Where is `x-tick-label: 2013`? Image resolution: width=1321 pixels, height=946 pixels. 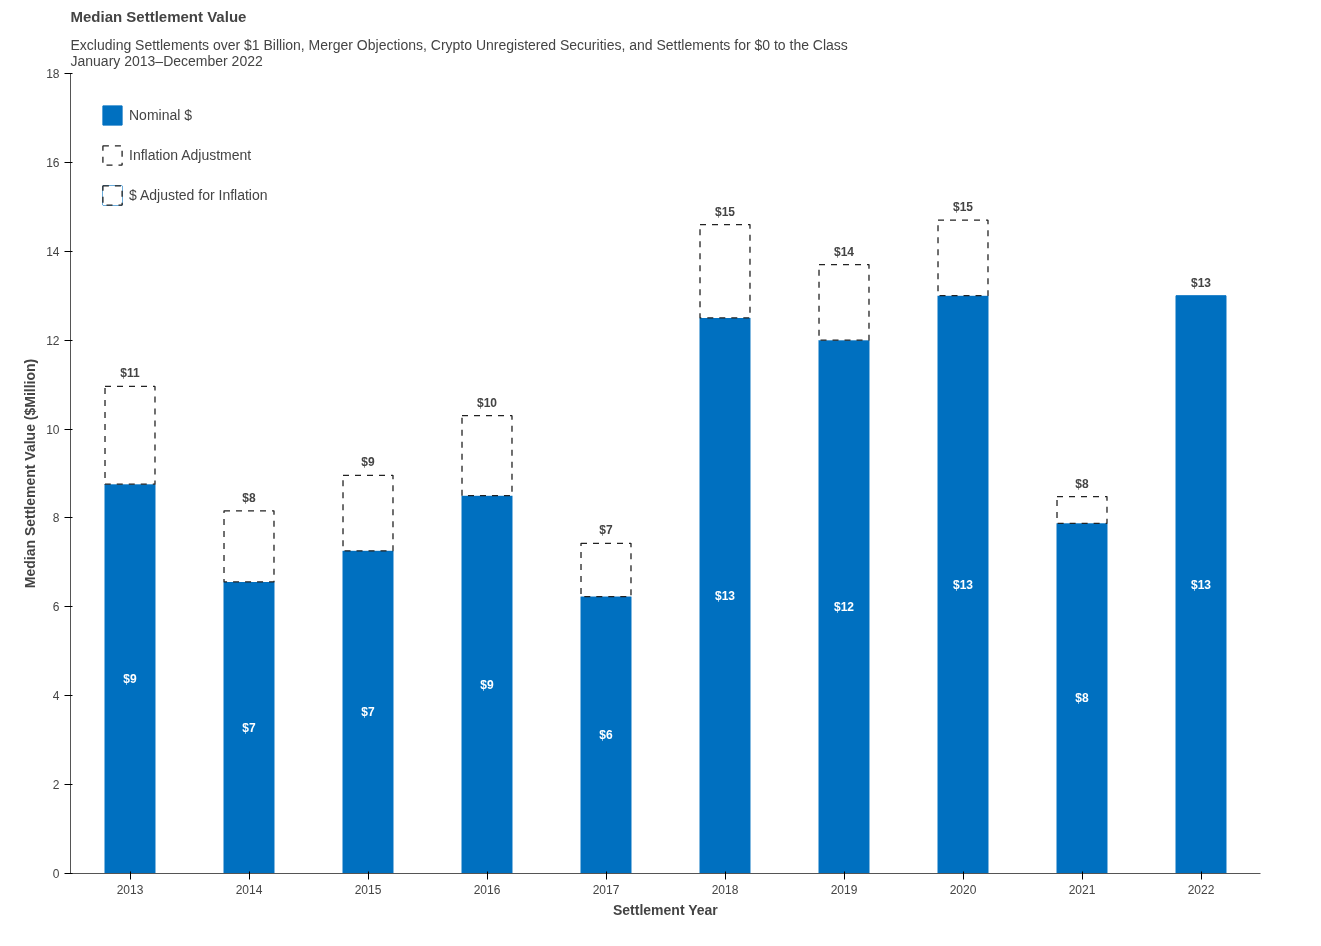 x-tick-label: 2013 is located at coordinates (130, 889).